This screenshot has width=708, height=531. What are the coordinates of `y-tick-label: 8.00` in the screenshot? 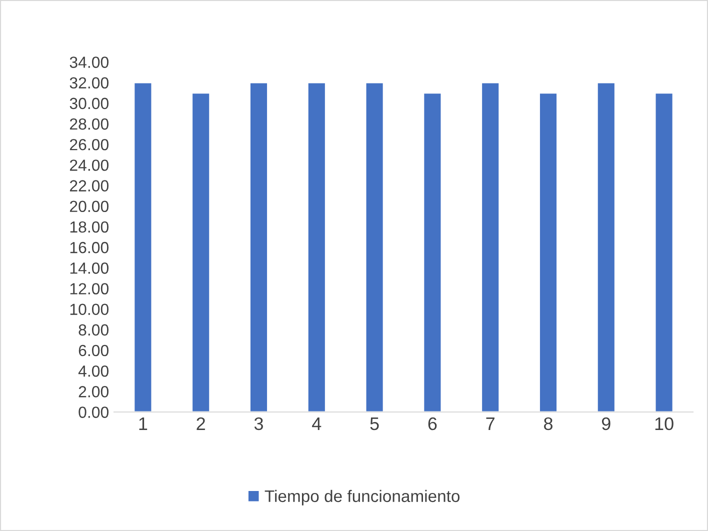 It's located at (93, 330).